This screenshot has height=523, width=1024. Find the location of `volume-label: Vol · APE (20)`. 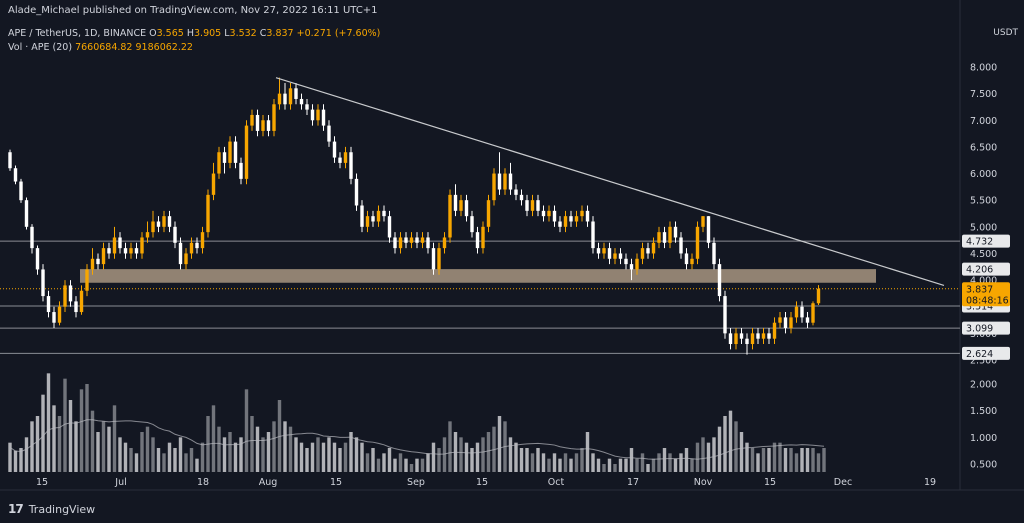

volume-label: Vol · APE (20) is located at coordinates (40, 47).